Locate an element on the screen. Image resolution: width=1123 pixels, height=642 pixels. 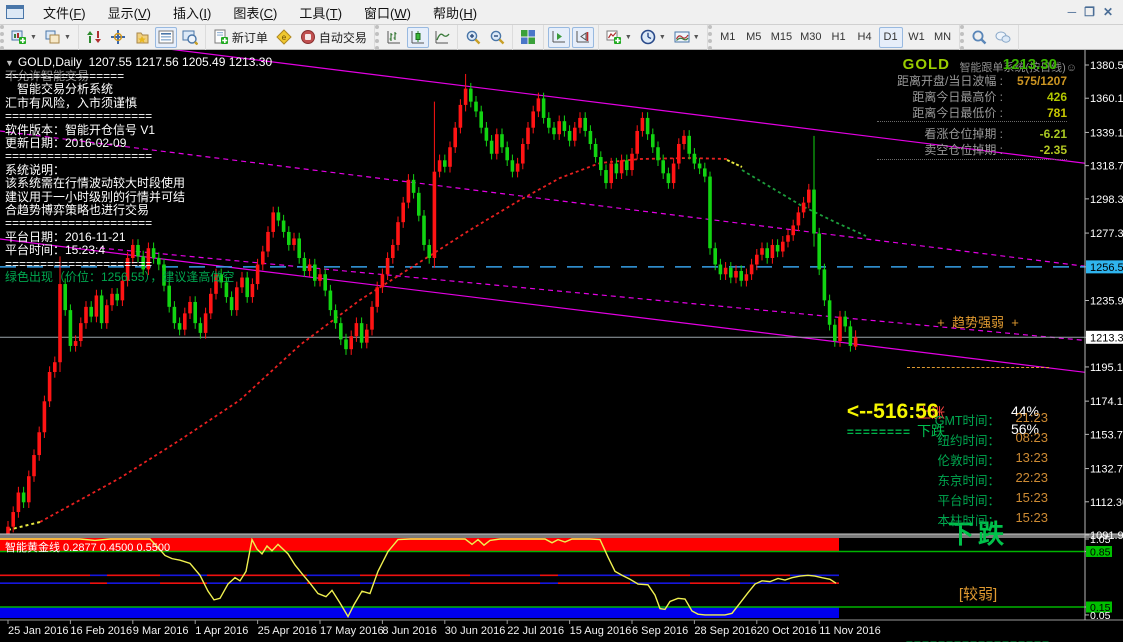
terminal-button is located at coordinates (165, 37).